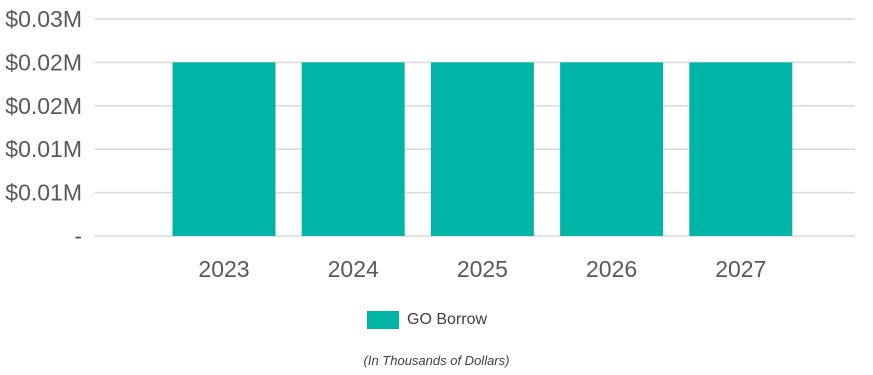  Describe the element at coordinates (447, 319) in the screenshot. I see `legend-label: GO Borrow` at that location.